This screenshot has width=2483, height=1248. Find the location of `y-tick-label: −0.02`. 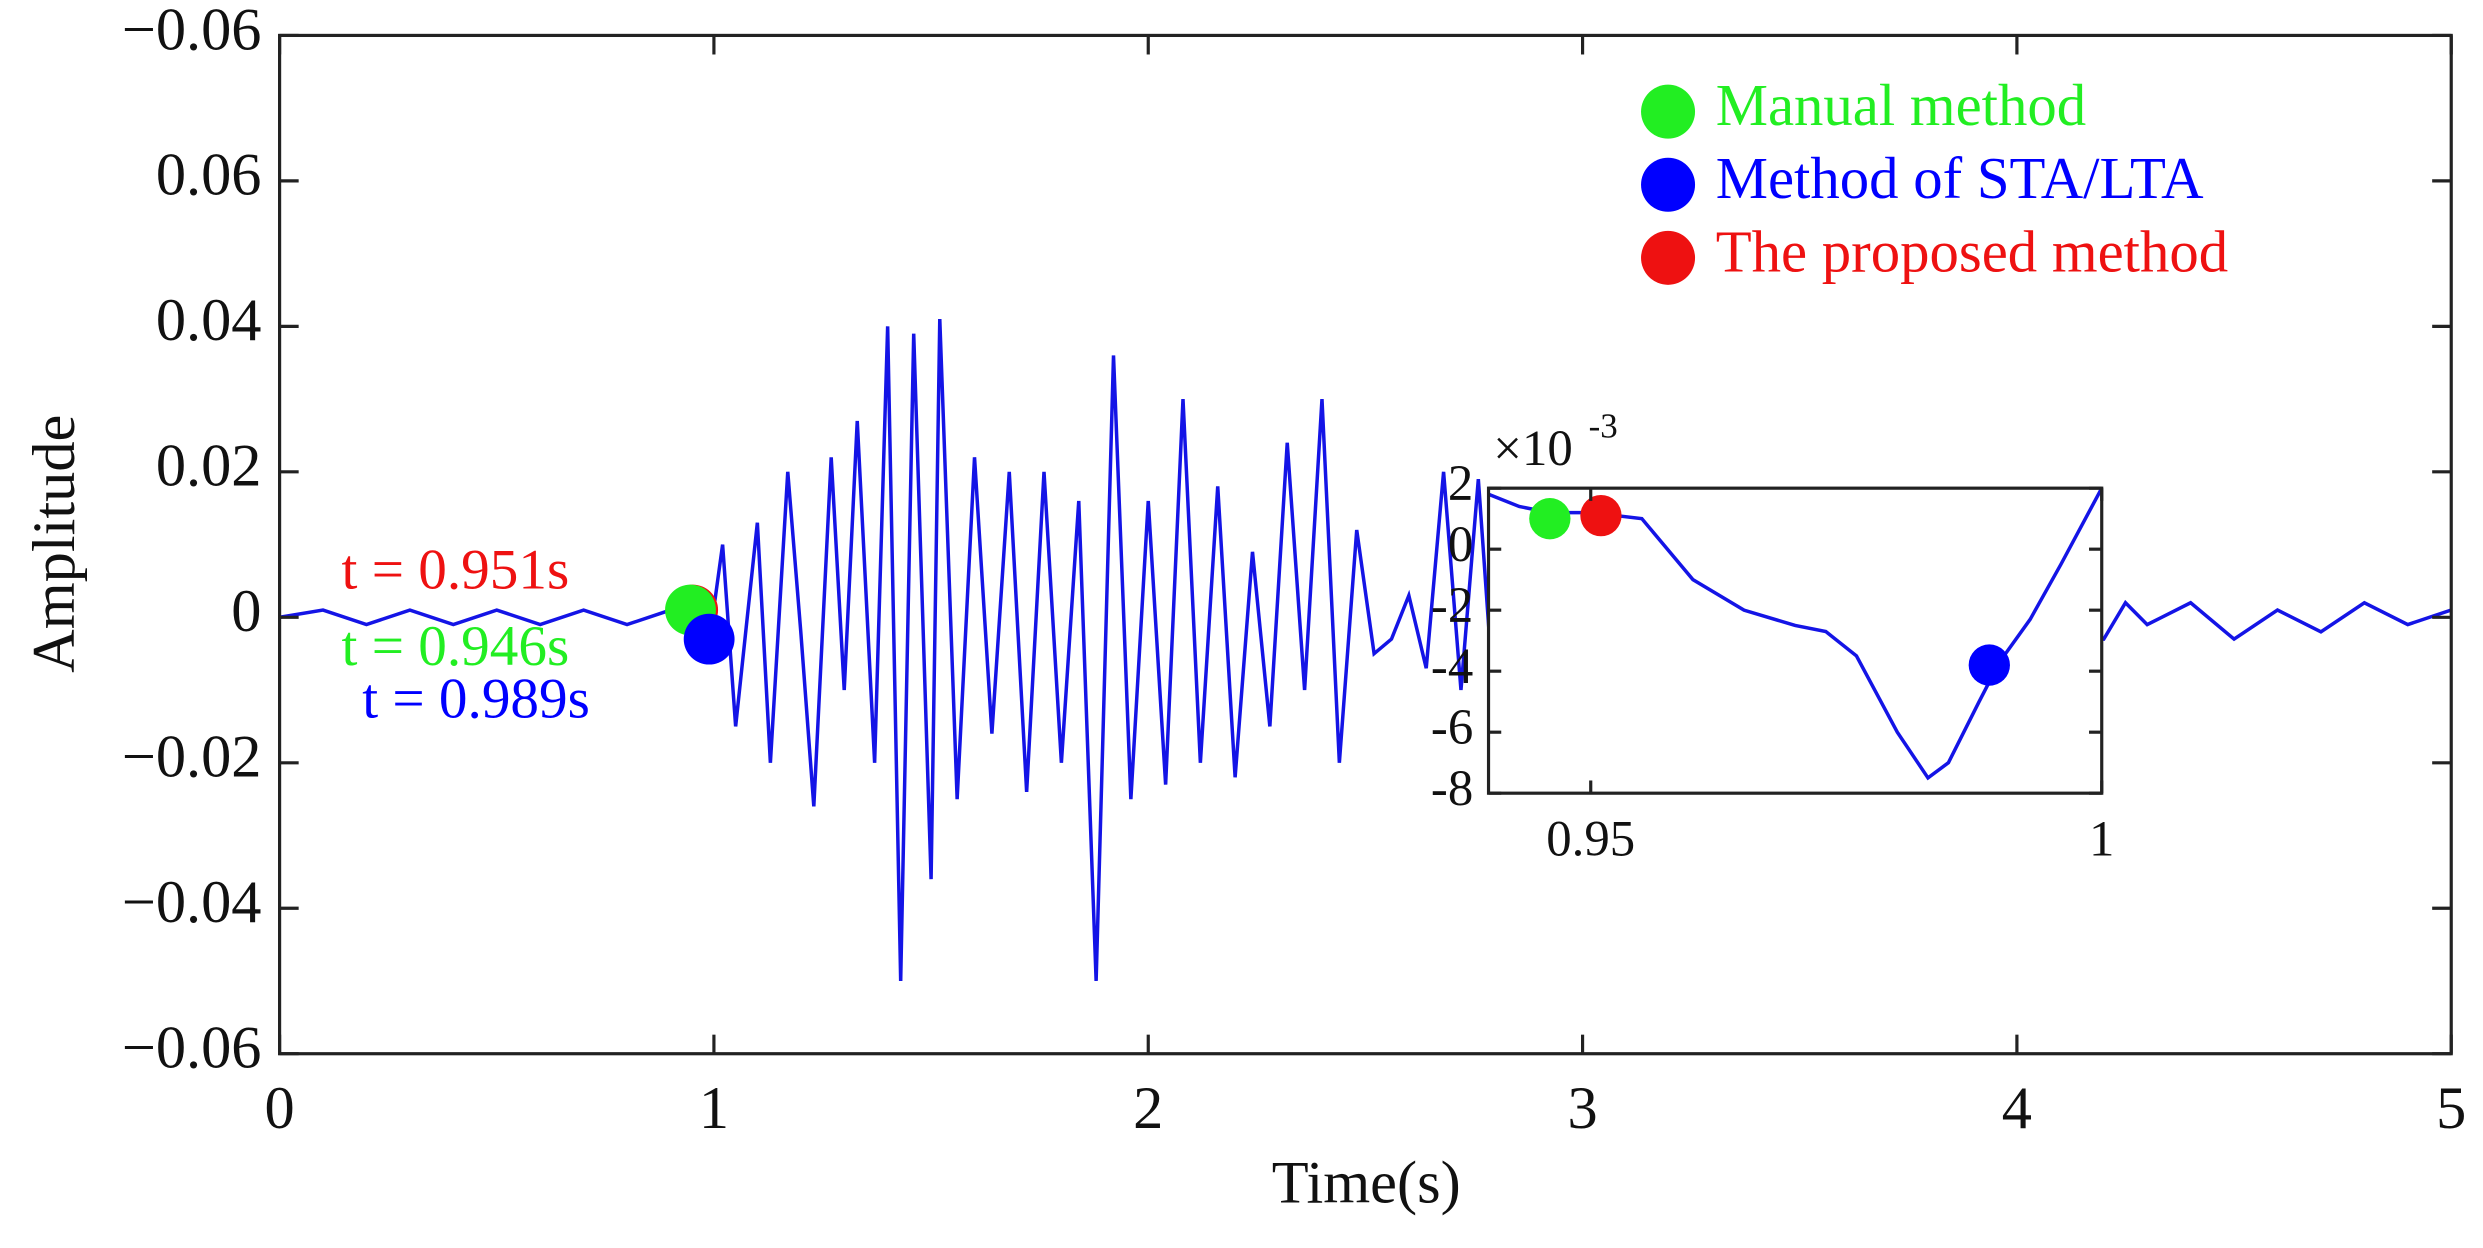

y-tick-label: −0.02 is located at coordinates (192, 757).